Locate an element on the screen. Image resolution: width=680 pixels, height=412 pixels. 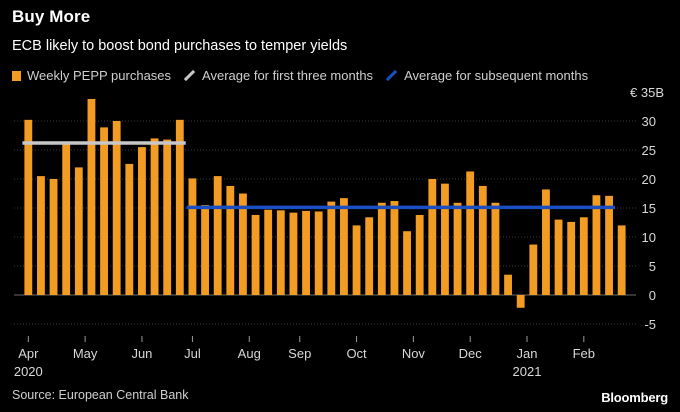
legend-label-subsequent-avg: Average for subsequent months is located at coordinates (496, 75).